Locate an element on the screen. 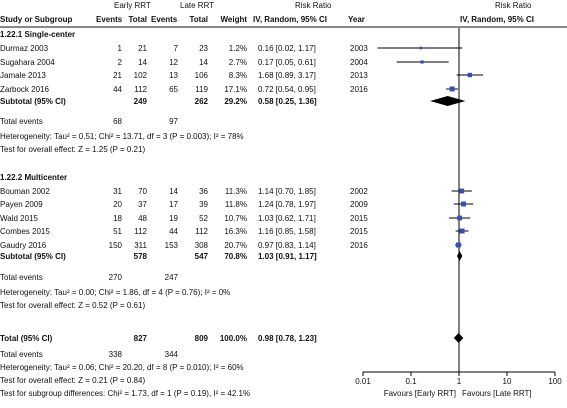  risk-ratio-ci: 0.72 [0.54, 0.95] is located at coordinates (287, 89).